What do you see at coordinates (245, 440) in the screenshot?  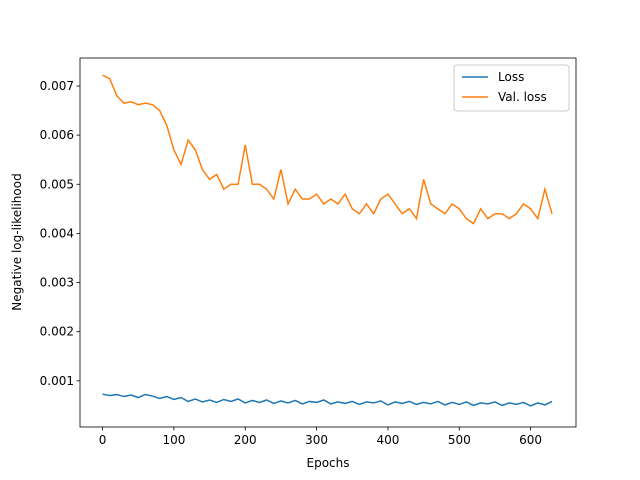 I see `x-tick-label: 200` at bounding box center [245, 440].